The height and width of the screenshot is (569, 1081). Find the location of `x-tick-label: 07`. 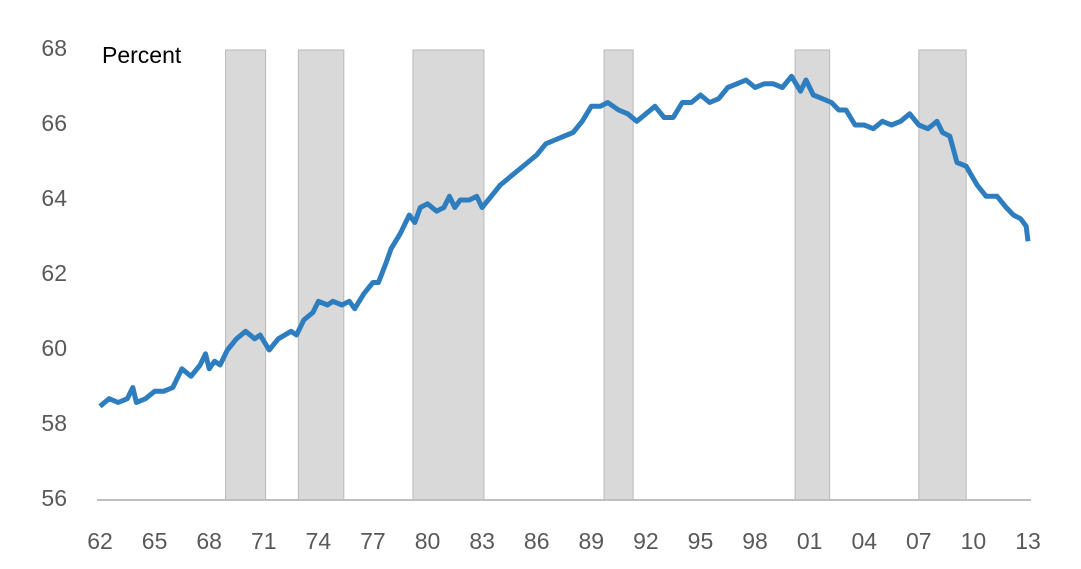

x-tick-label: 07 is located at coordinates (919, 541).